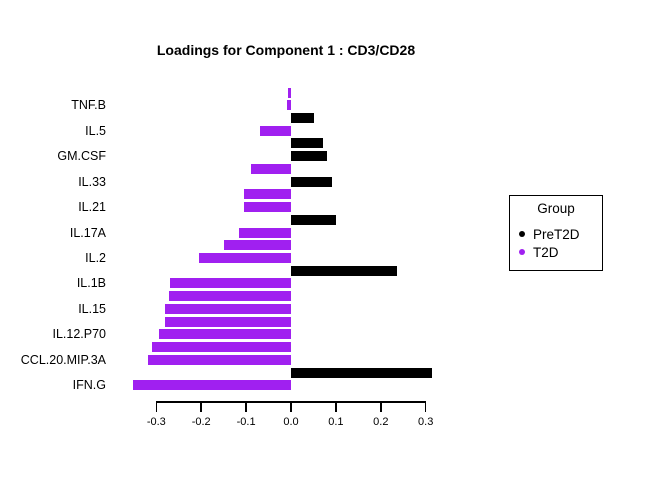  What do you see at coordinates (212, 385) in the screenshot?
I see `bar-IFN.G-T2D` at bounding box center [212, 385].